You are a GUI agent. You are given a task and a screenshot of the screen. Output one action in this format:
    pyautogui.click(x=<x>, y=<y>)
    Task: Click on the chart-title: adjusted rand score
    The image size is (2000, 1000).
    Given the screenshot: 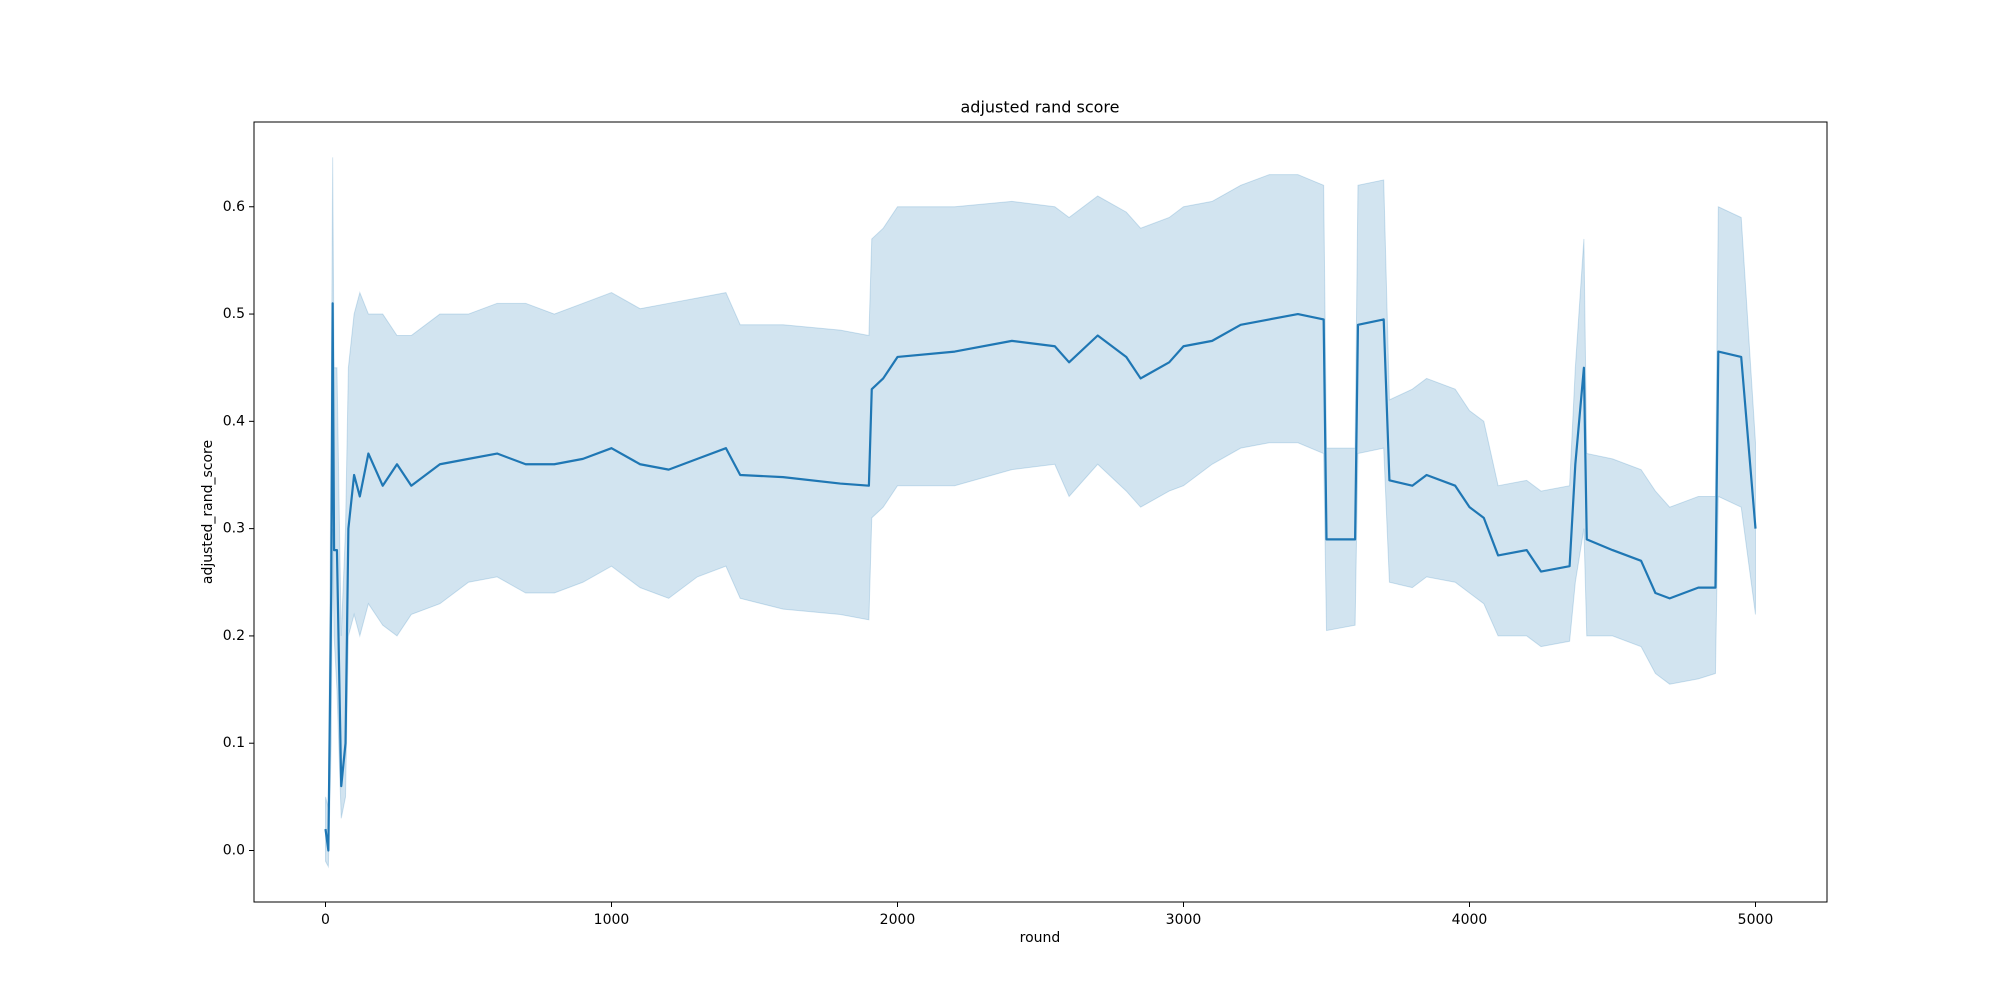 What is the action you would take?
    pyautogui.click(x=1040, y=107)
    